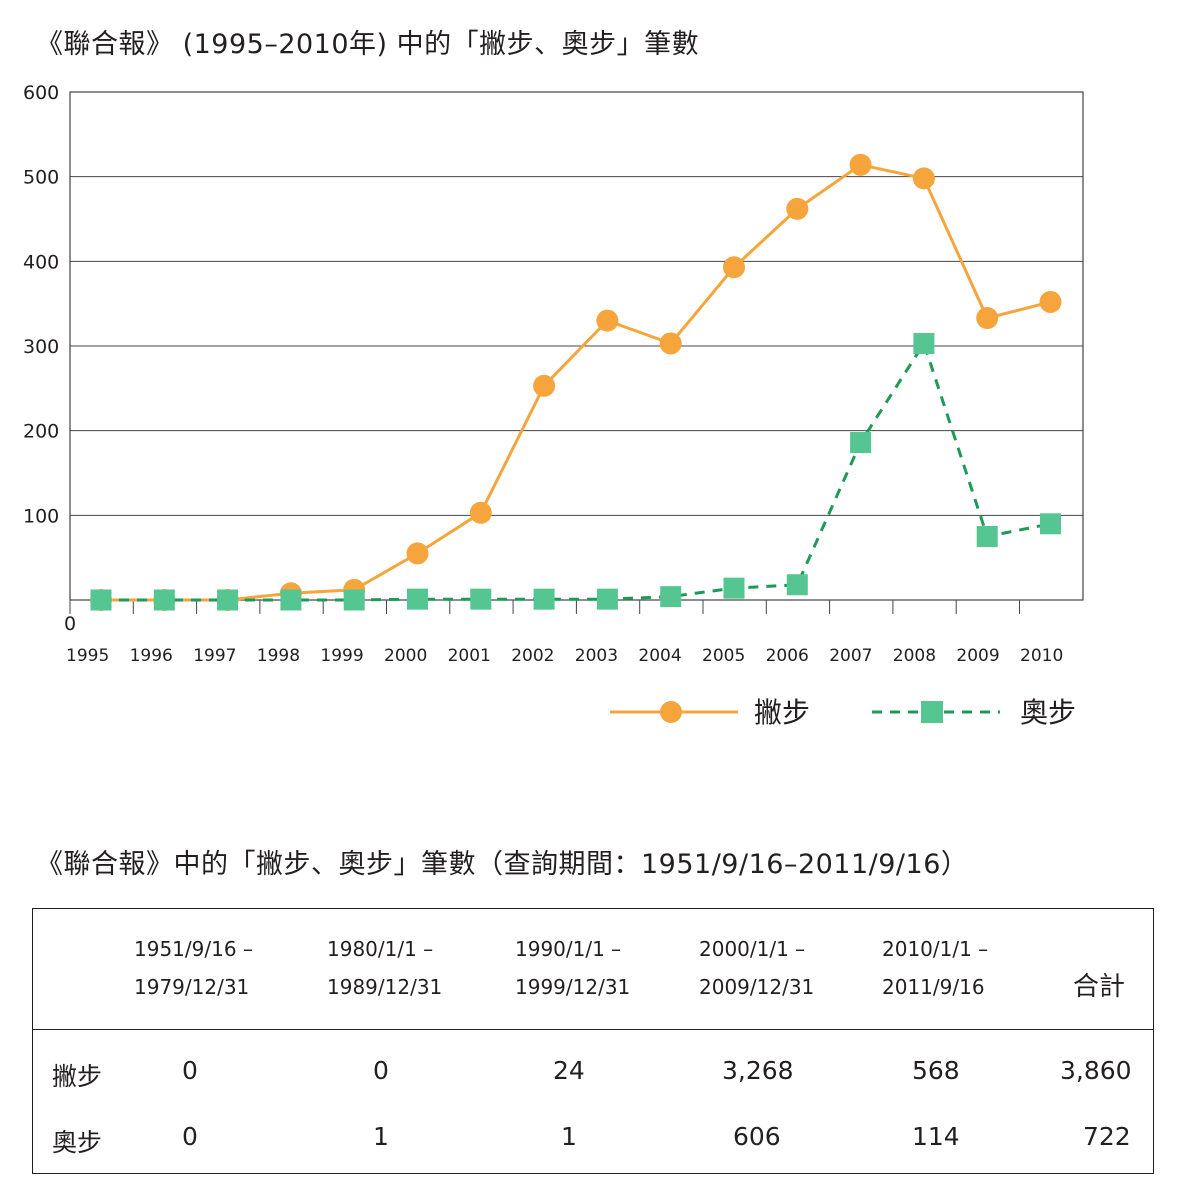 This screenshot has height=1200, width=1192. I want to click on x-tick-label: 2001, so click(469, 656).